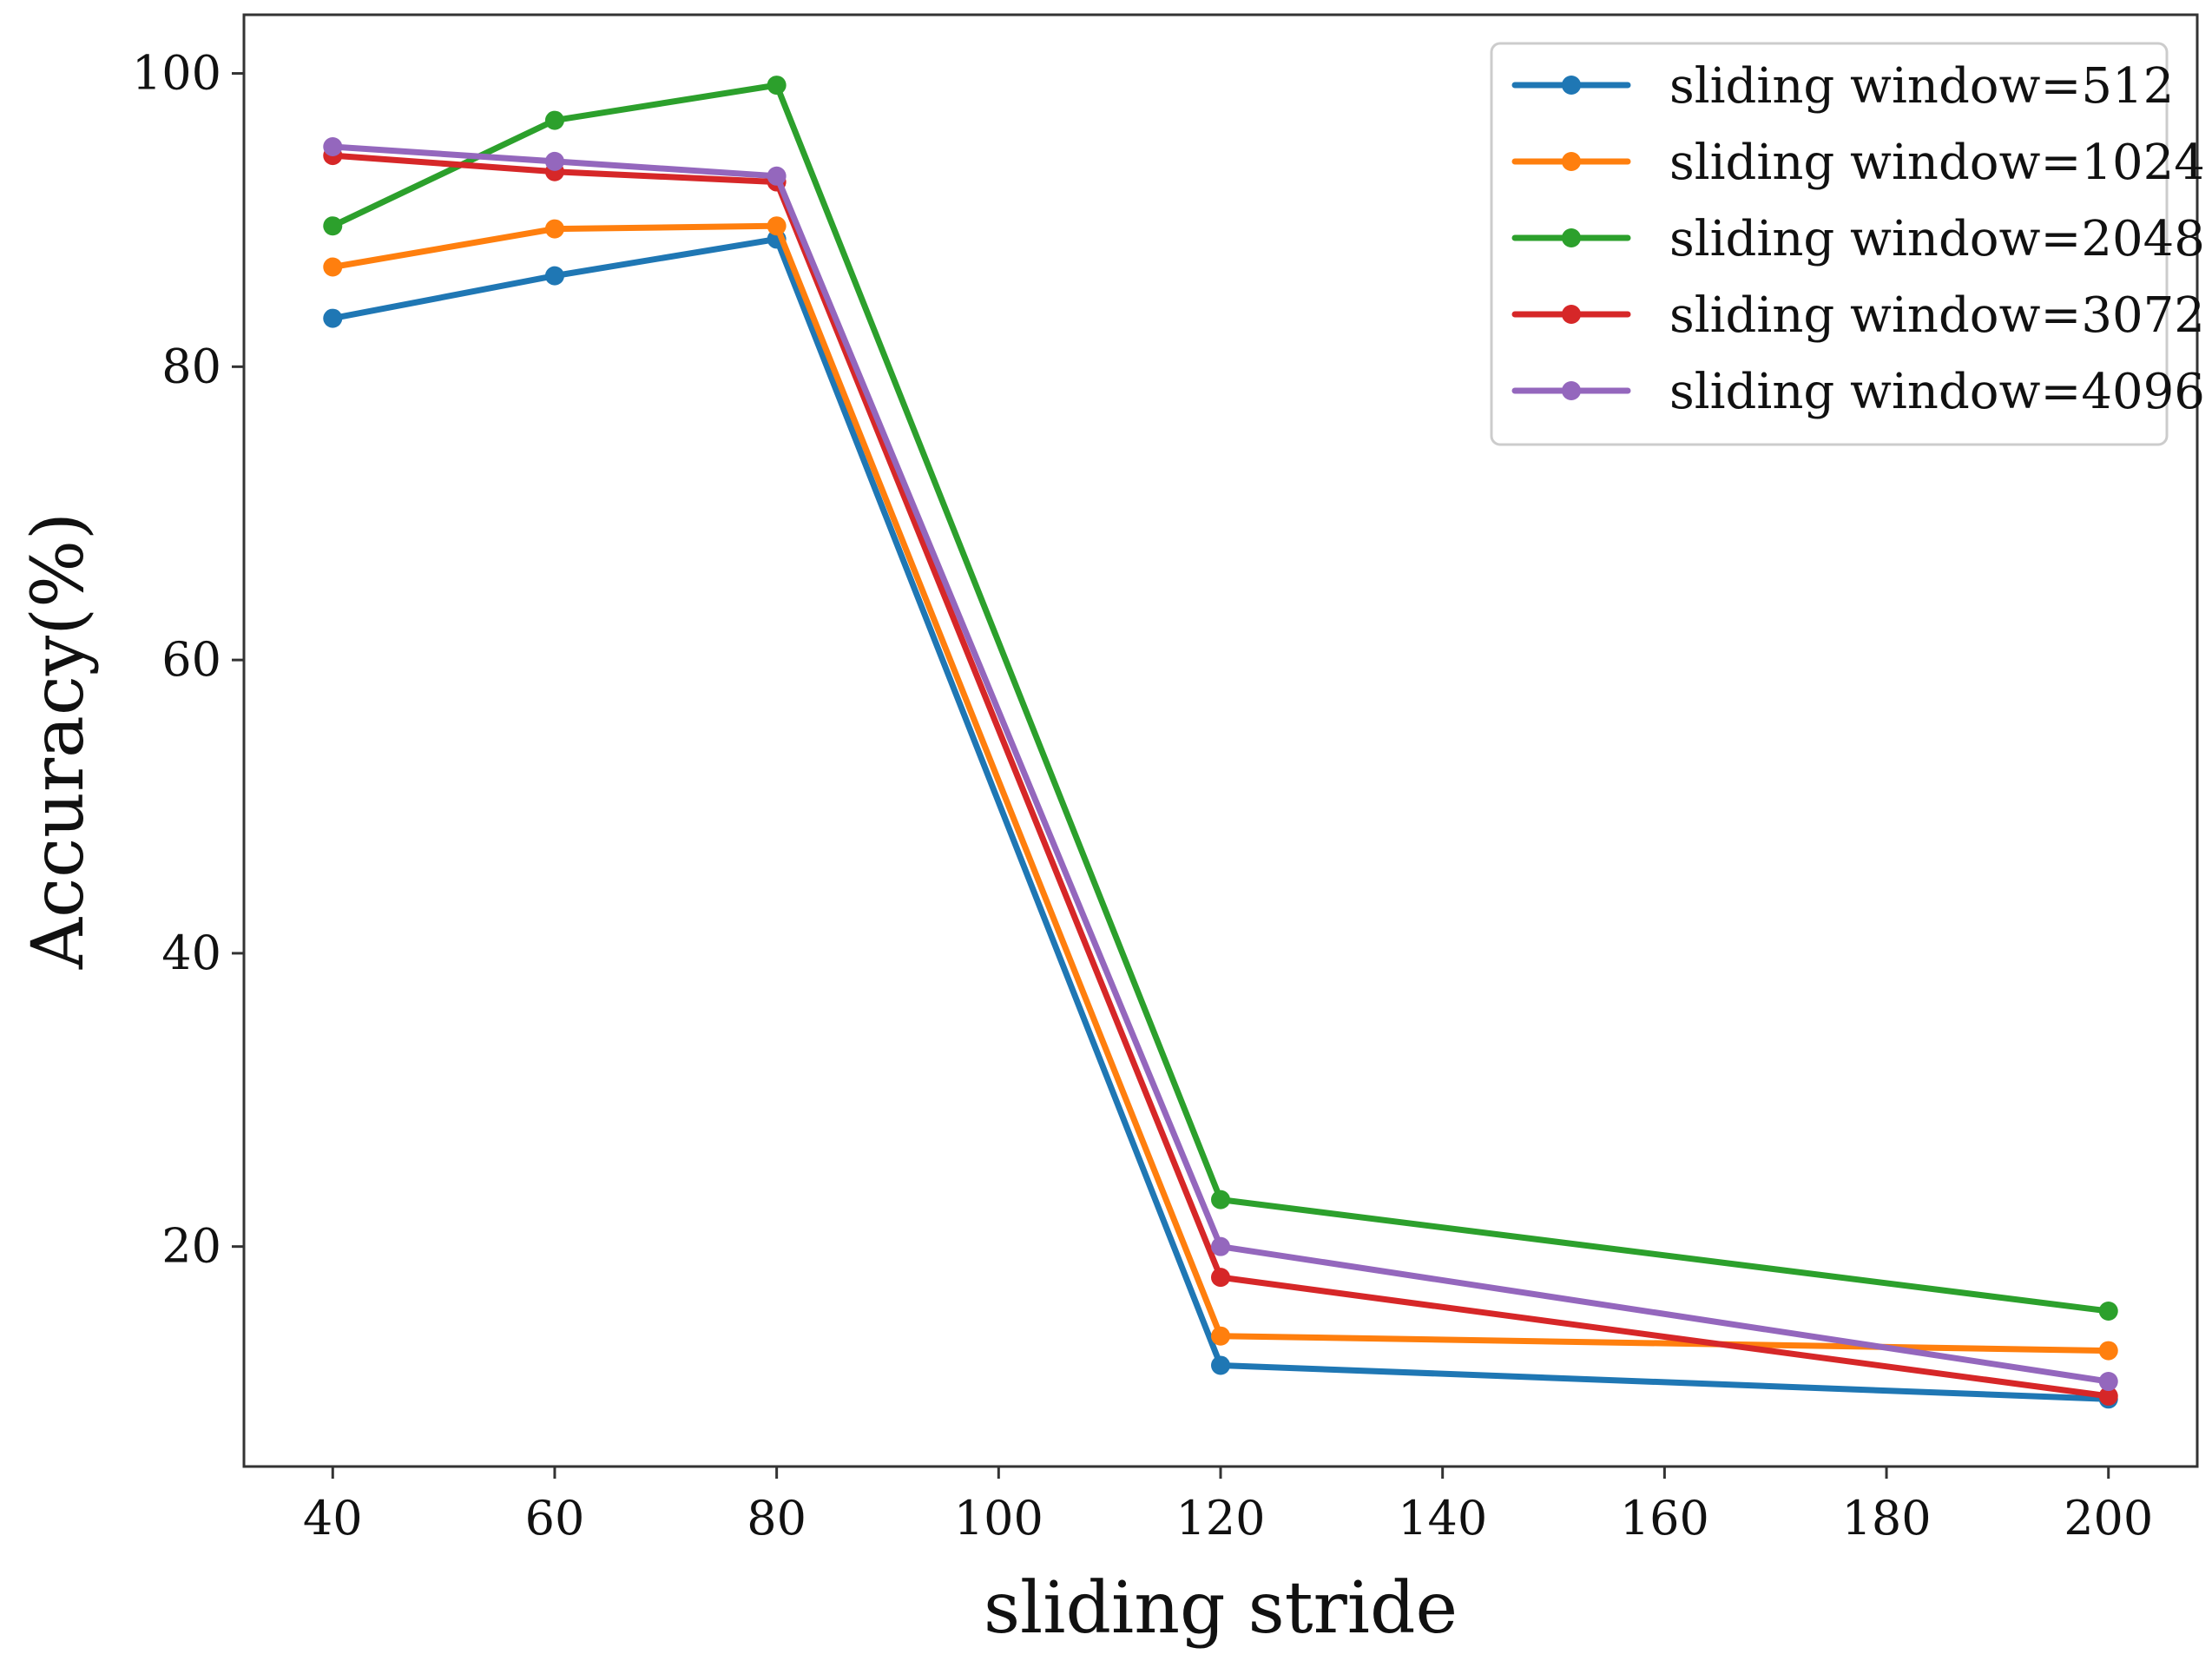 The width and height of the screenshot is (2212, 1661). What do you see at coordinates (1887, 1518) in the screenshot?
I see `x-tick-label: 180` at bounding box center [1887, 1518].